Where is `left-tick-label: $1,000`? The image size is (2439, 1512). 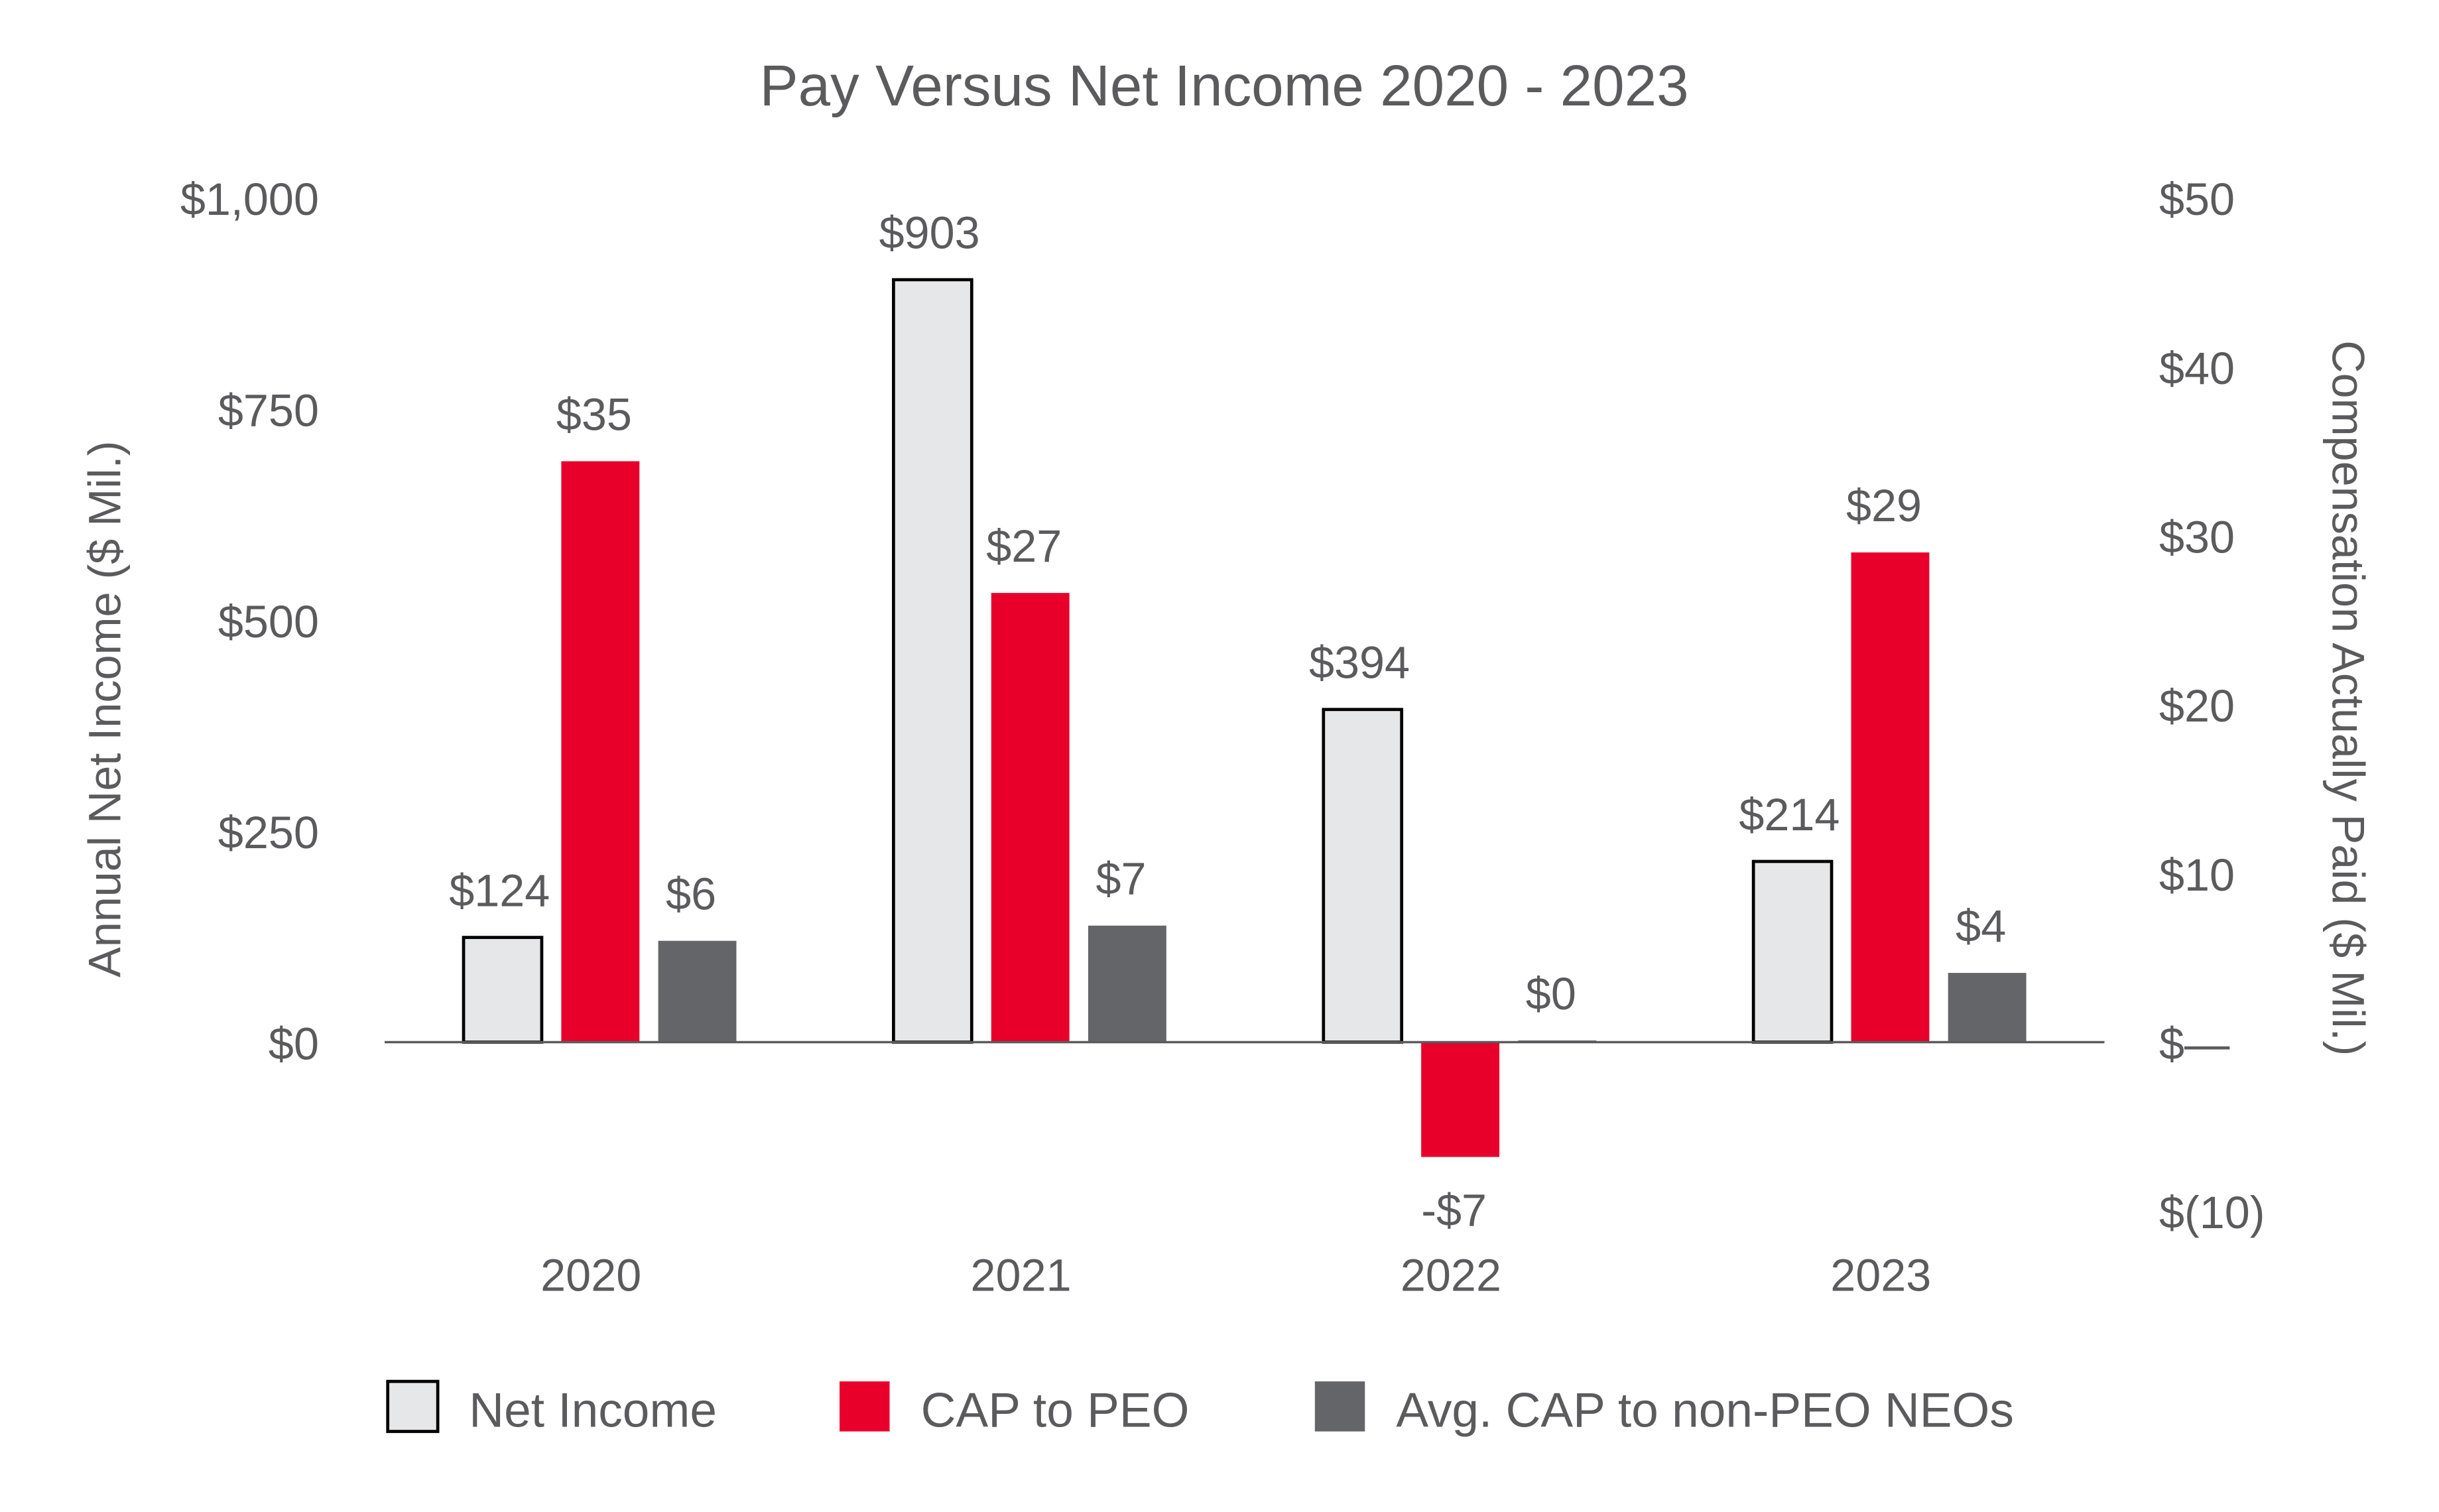 left-tick-label: $1,000 is located at coordinates (250, 199).